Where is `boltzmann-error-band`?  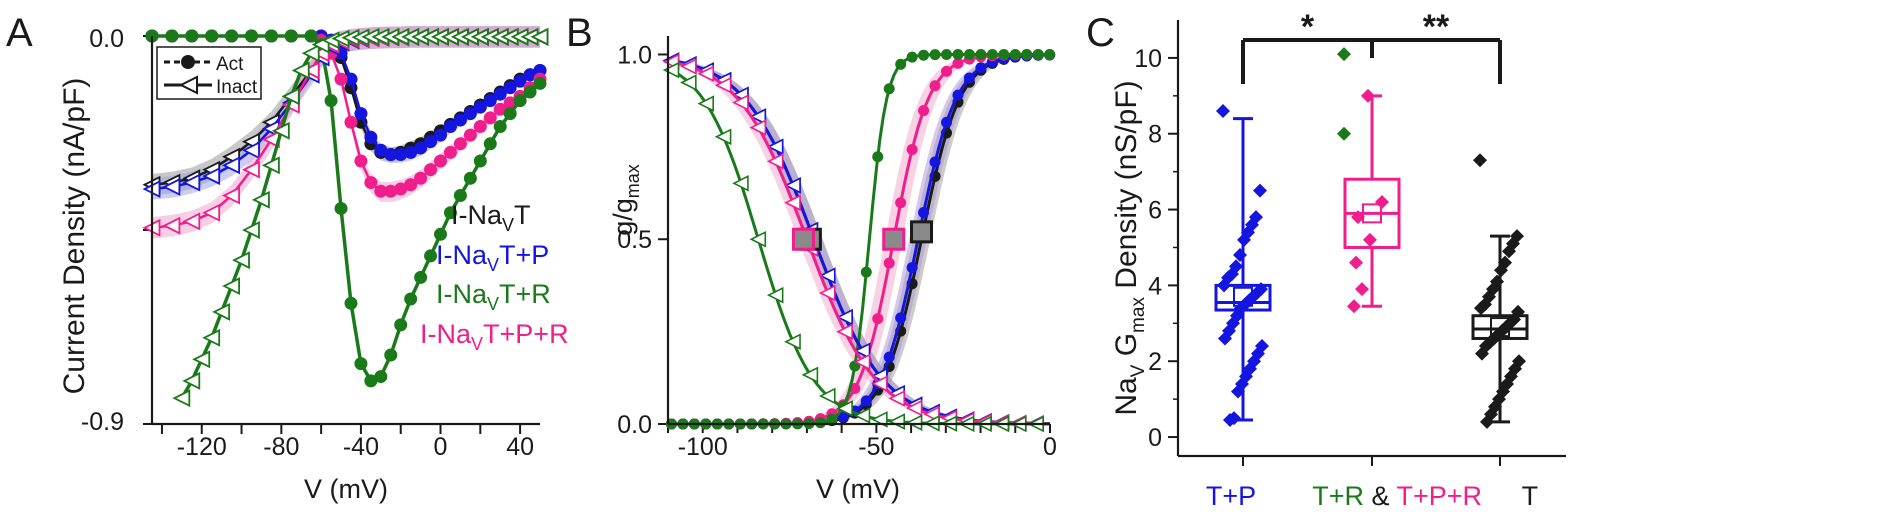
boltzmann-error-band is located at coordinates (859, 241).